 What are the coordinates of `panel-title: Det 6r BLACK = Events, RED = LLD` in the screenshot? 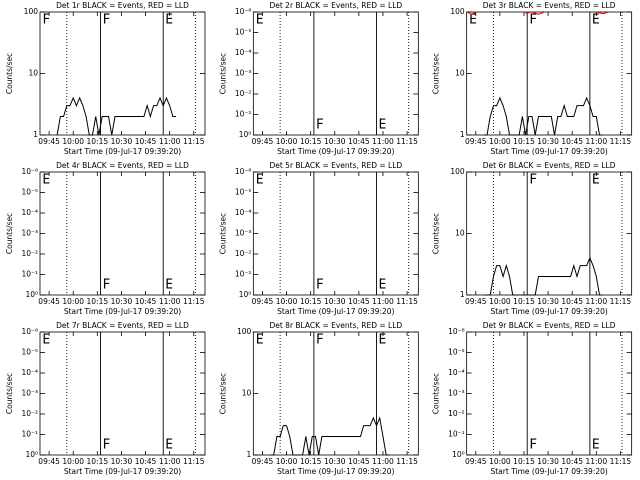 It's located at (549, 165).